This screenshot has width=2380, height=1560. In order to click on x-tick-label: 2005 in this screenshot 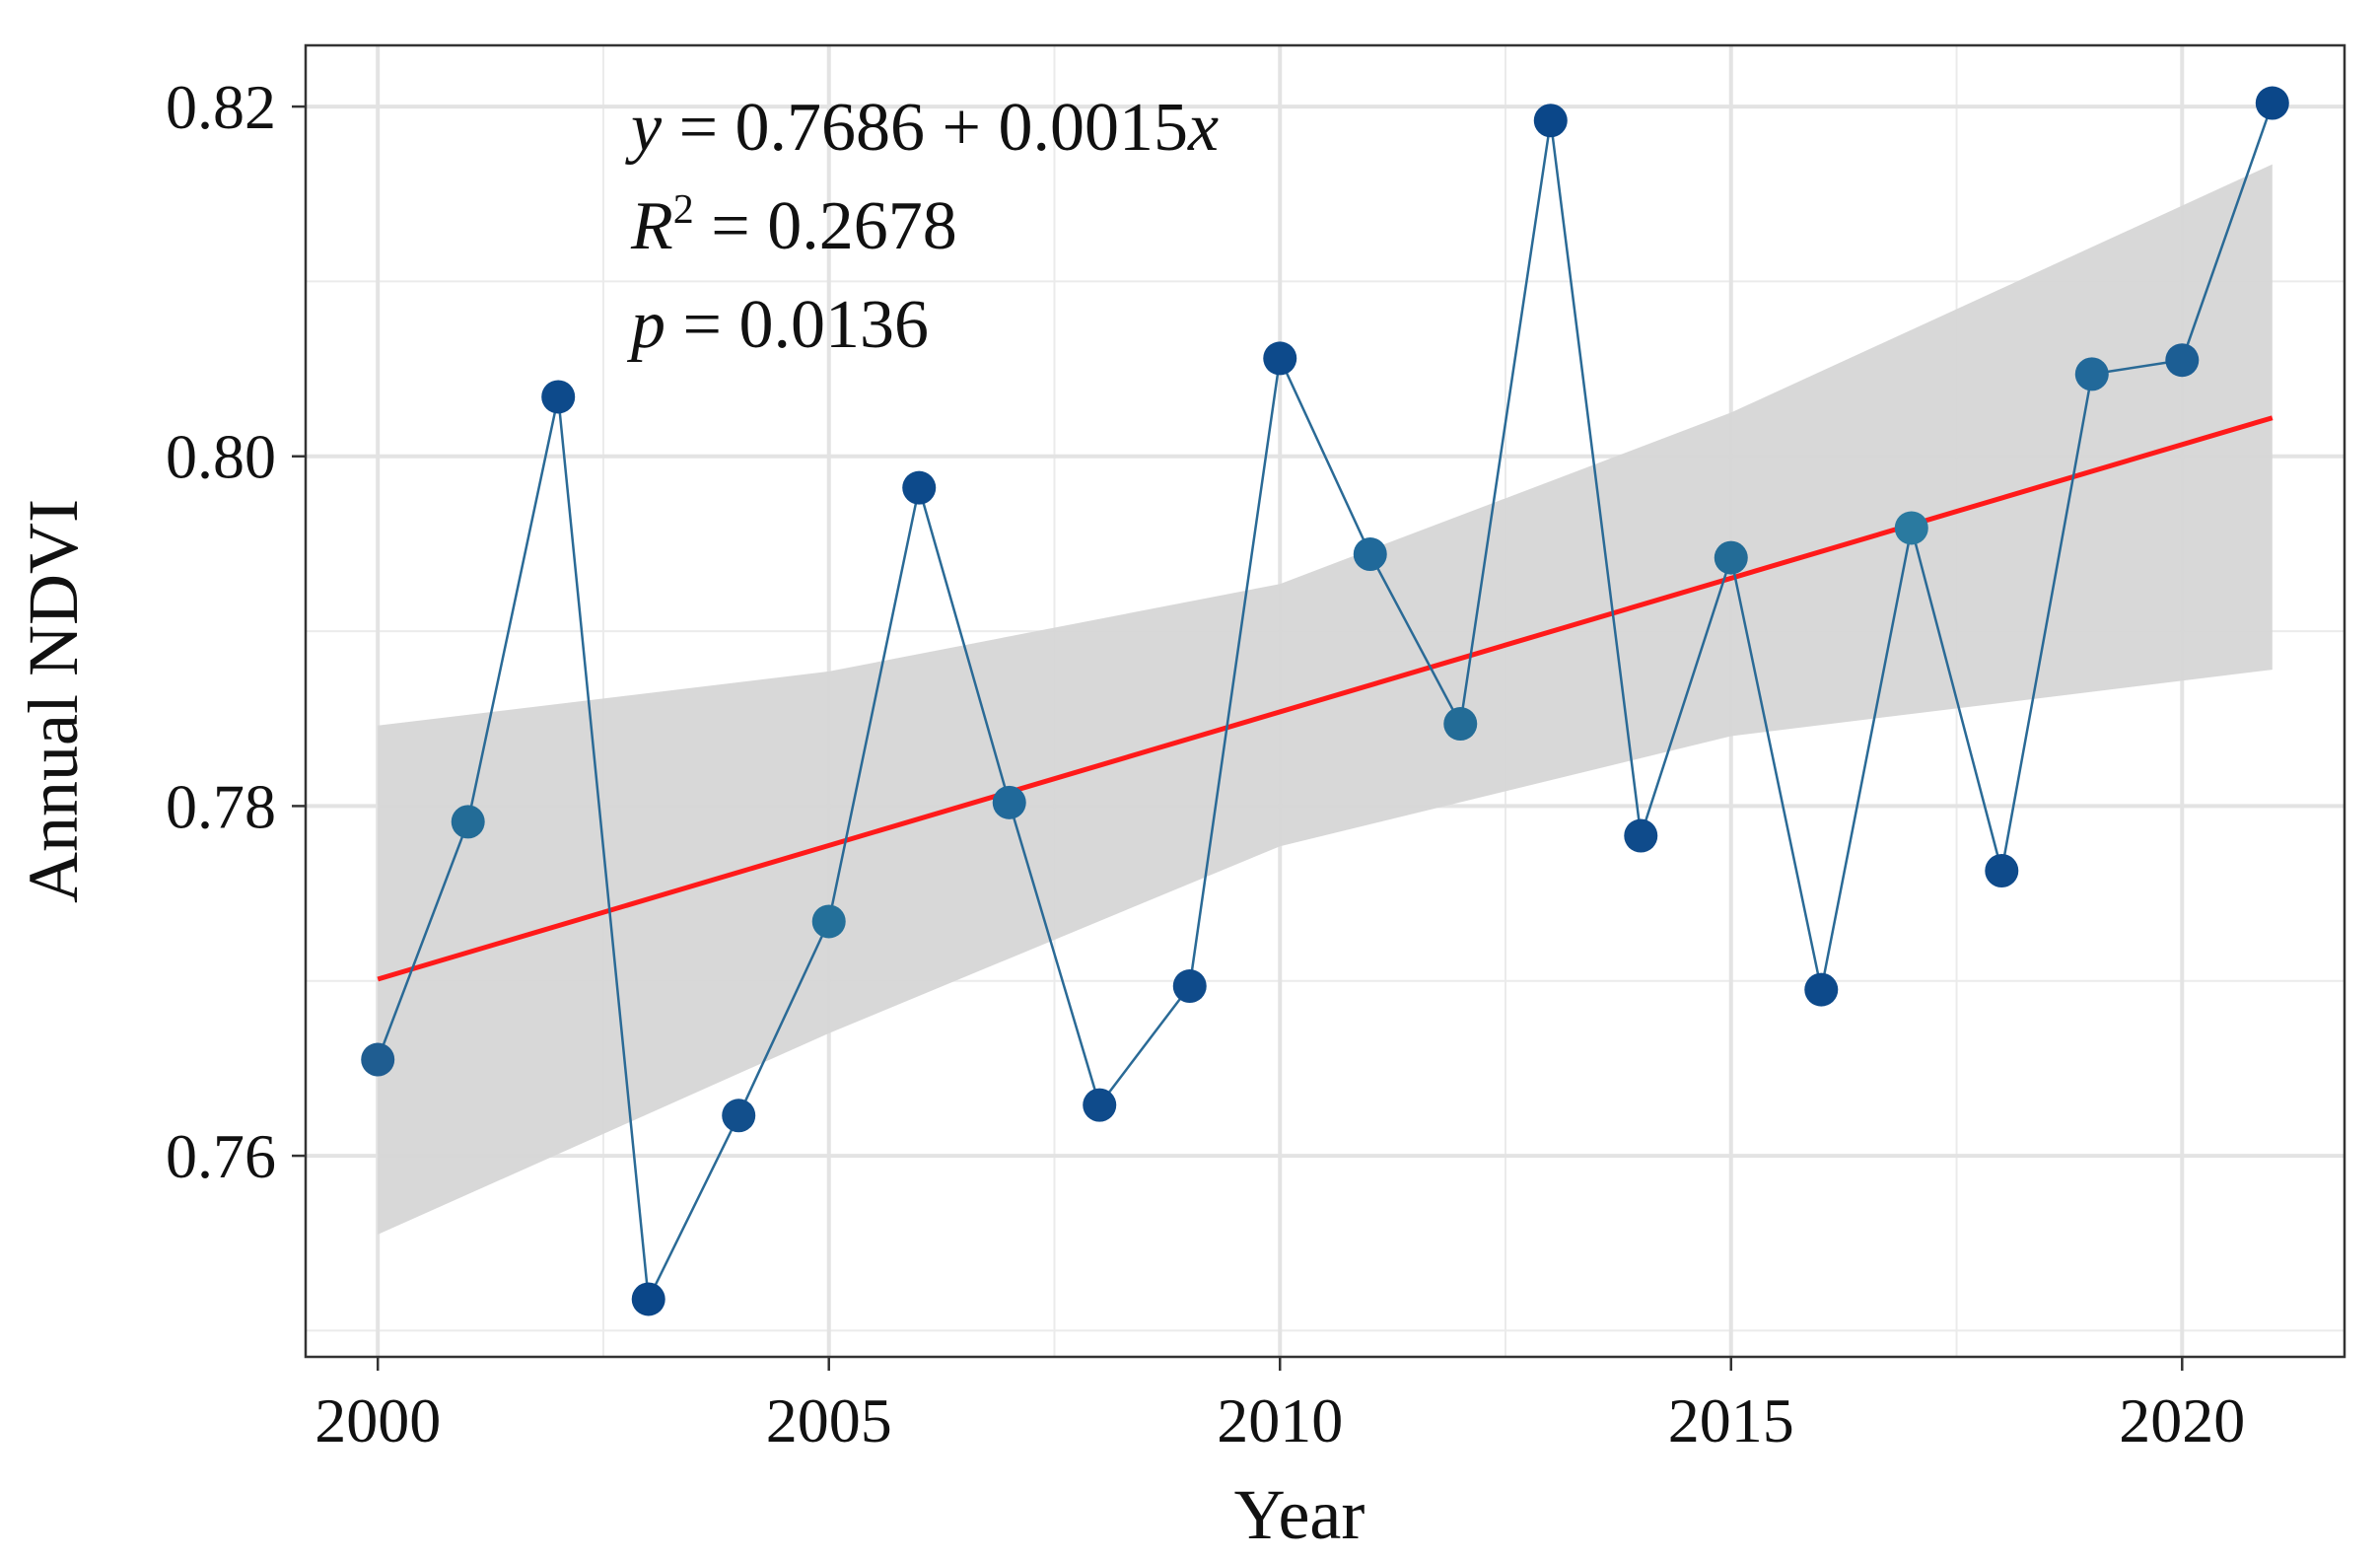, I will do `click(829, 1420)`.